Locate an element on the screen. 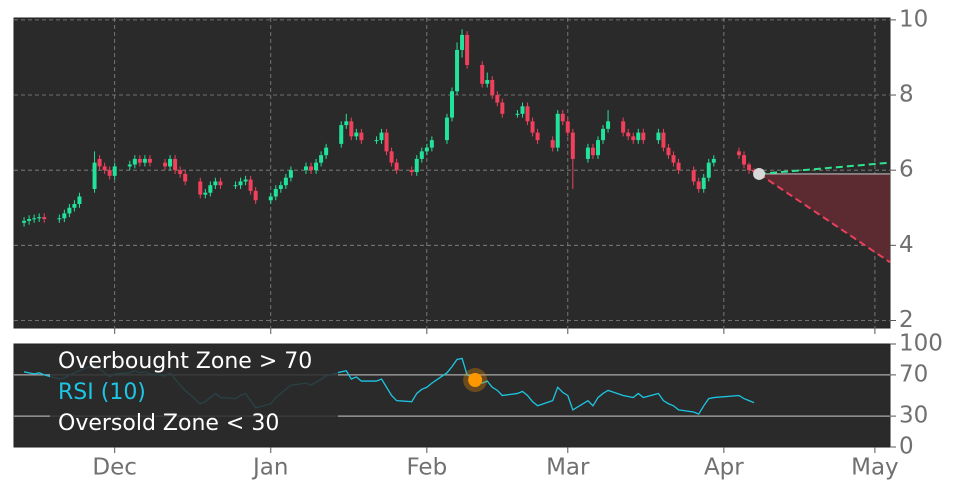 Image resolution: width=958 pixels, height=491 pixels. y-tick-label: 100 is located at coordinates (921, 344).